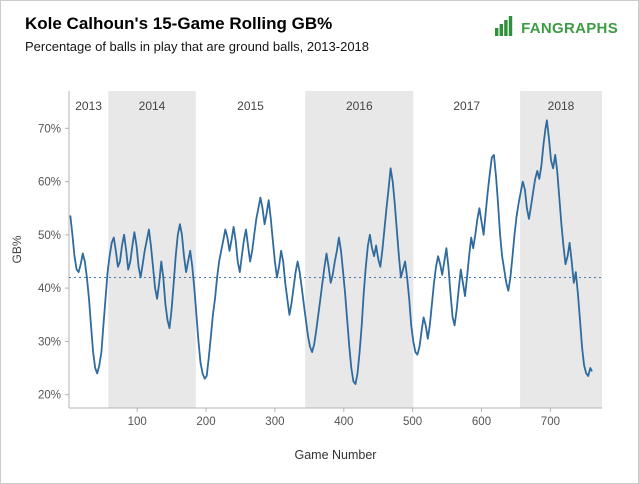  I want to click on year-label-2015: 2015, so click(250, 106).